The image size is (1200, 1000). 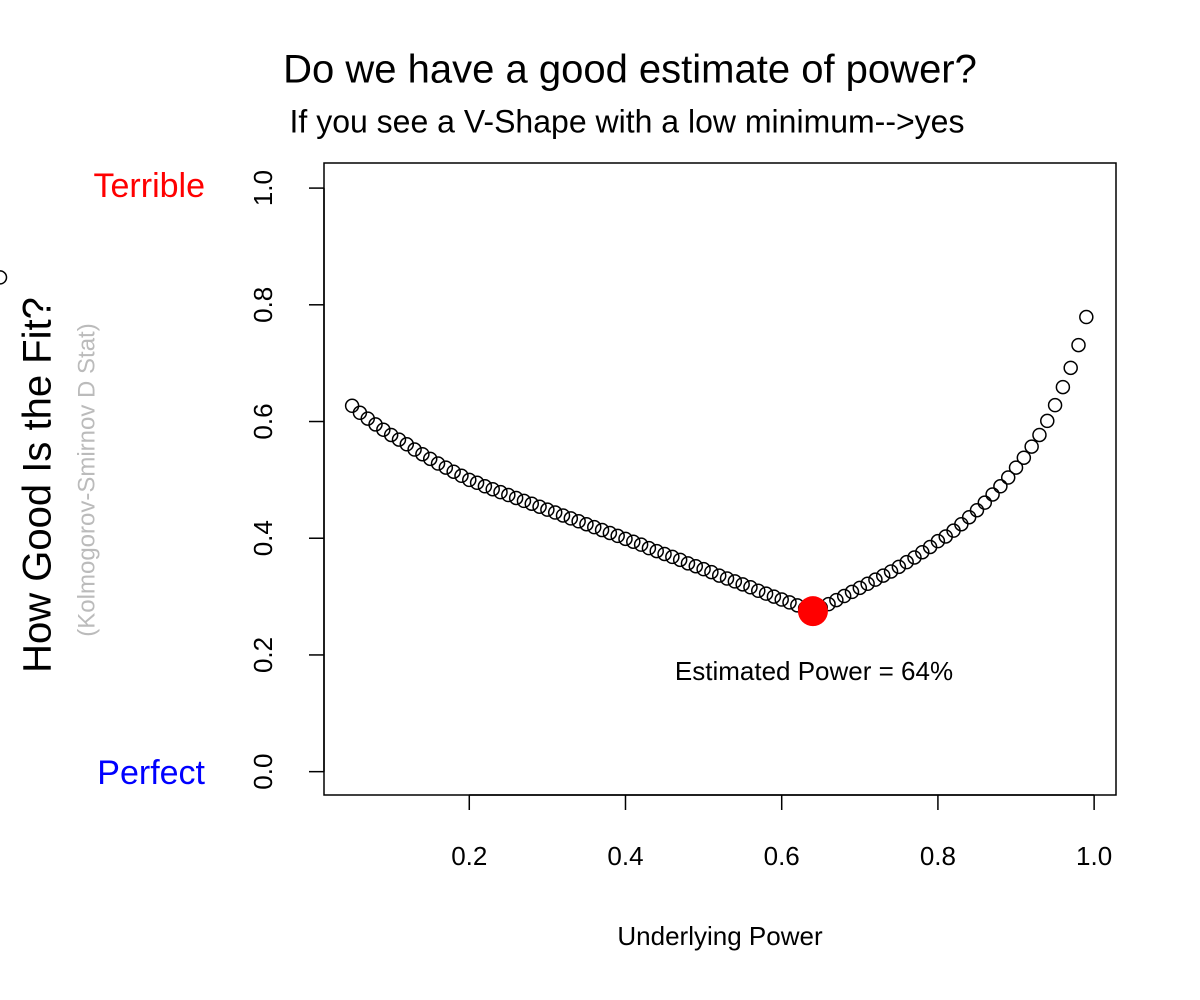 I want to click on highlight-point, so click(x=812, y=611).